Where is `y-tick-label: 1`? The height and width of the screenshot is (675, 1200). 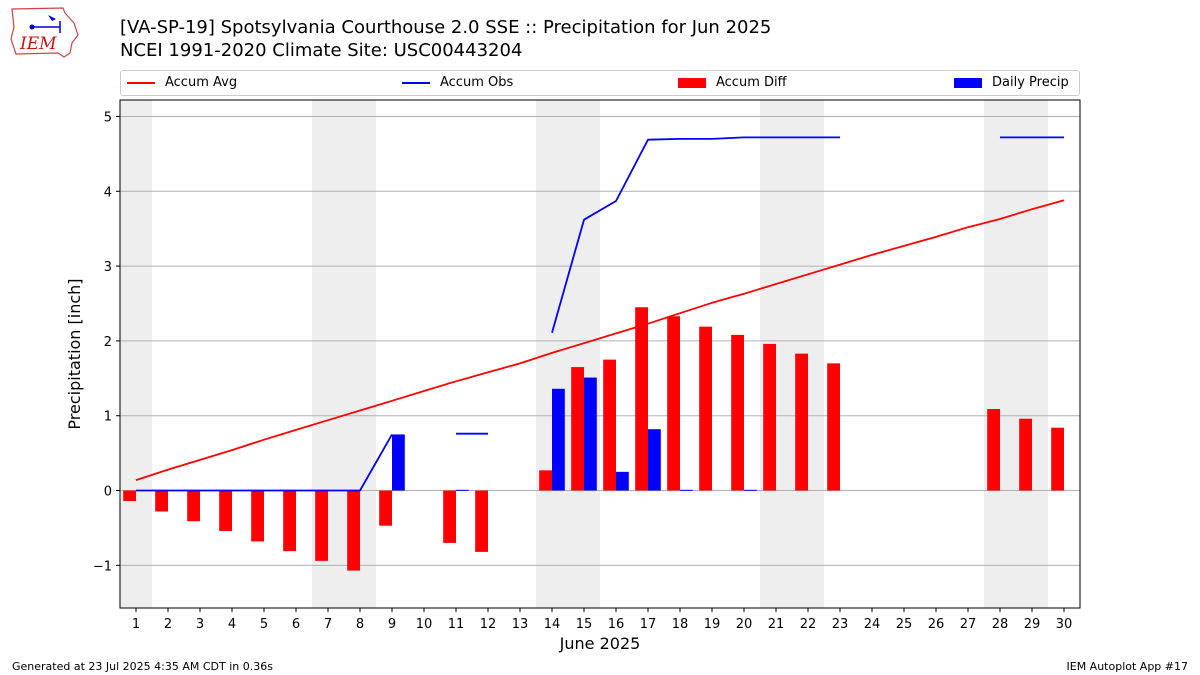
y-tick-label: 1 is located at coordinates (108, 417).